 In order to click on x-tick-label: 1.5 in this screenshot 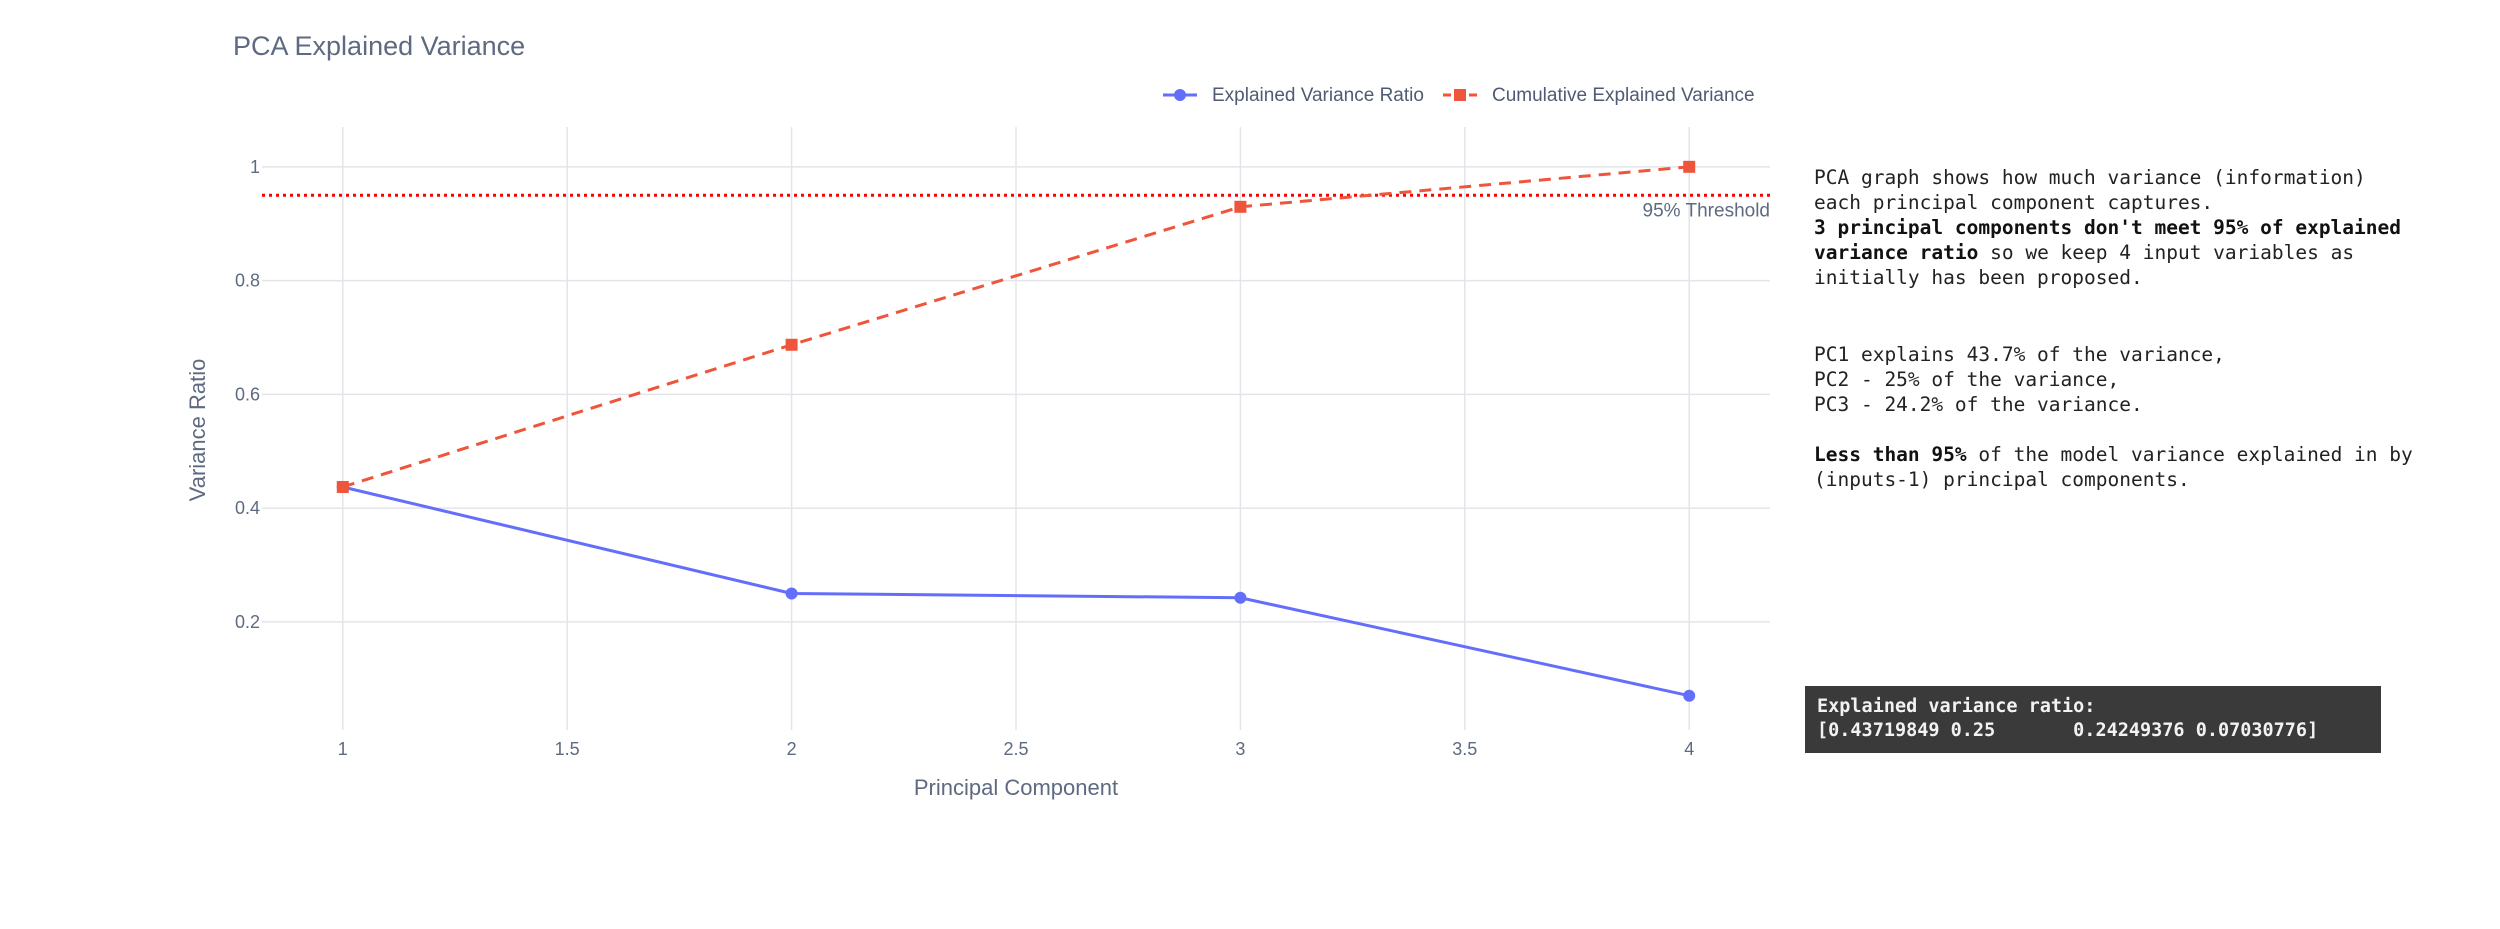, I will do `click(567, 749)`.